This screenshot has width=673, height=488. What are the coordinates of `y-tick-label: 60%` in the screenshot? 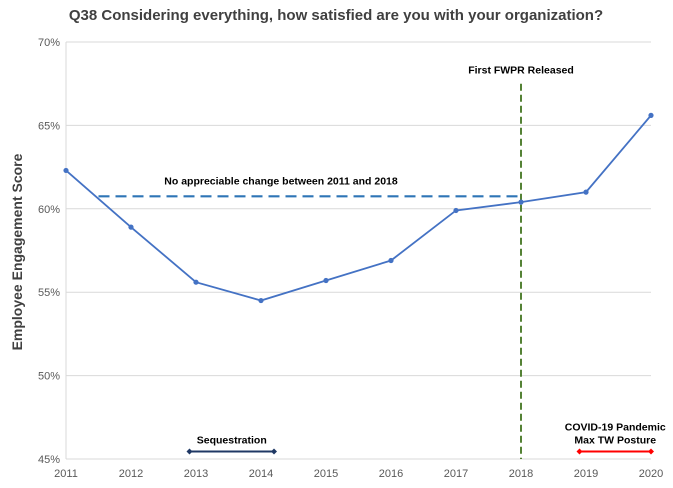 It's located at (49, 210).